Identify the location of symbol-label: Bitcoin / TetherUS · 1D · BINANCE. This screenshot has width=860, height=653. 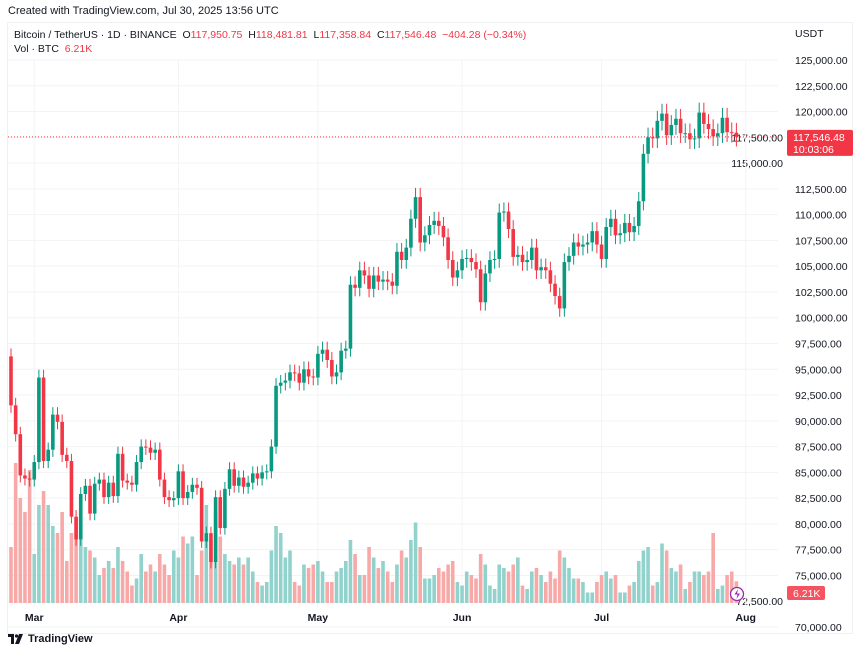
(95, 35).